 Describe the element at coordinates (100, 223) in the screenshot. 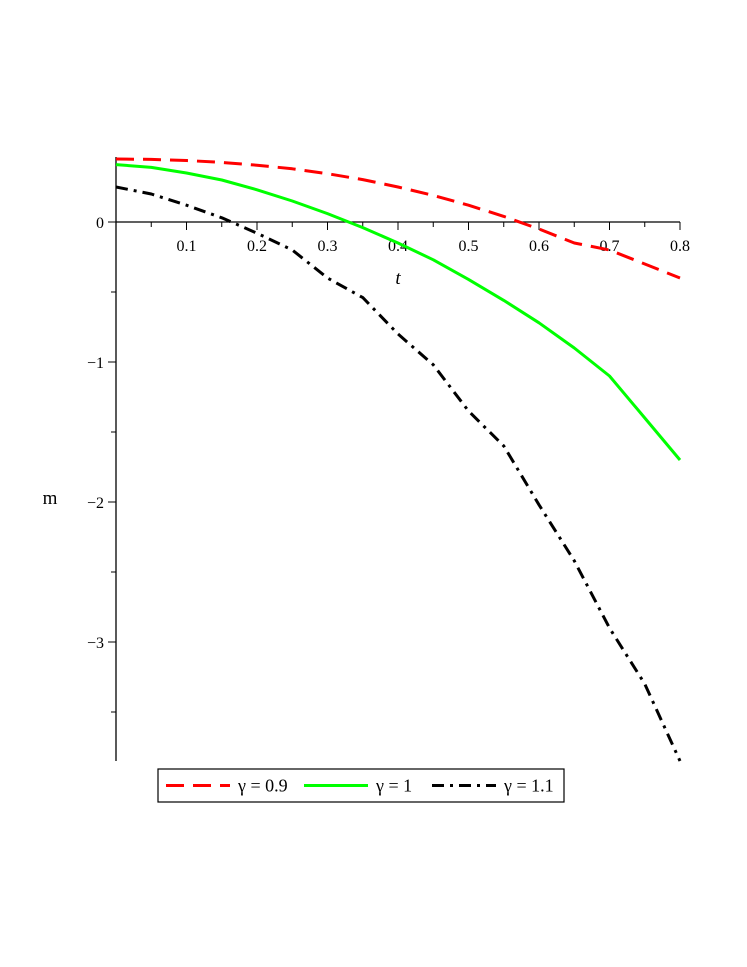

I see `y-tick-label: 0` at that location.